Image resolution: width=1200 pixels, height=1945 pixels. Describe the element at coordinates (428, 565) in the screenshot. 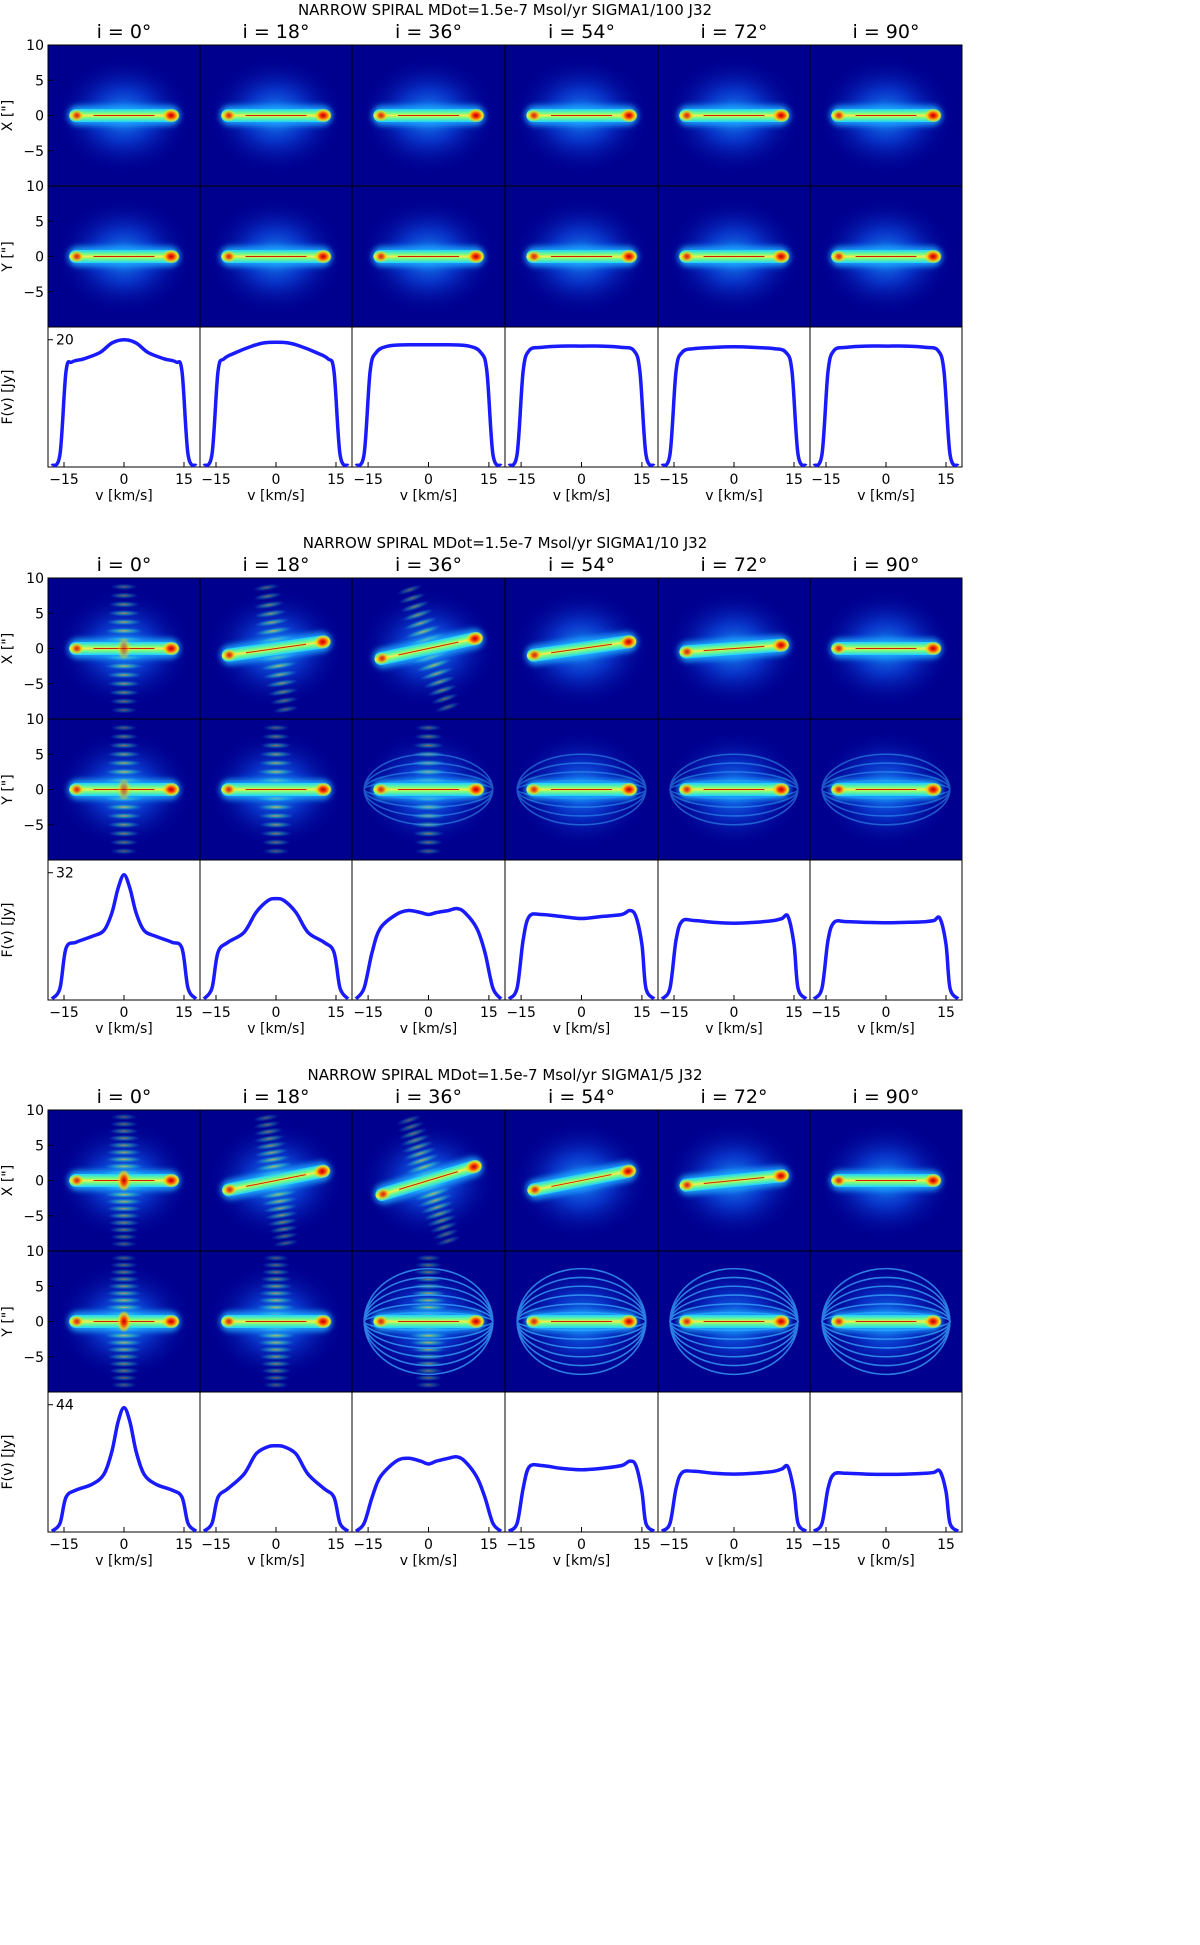

I see `inclination-label: i = 36°` at that location.